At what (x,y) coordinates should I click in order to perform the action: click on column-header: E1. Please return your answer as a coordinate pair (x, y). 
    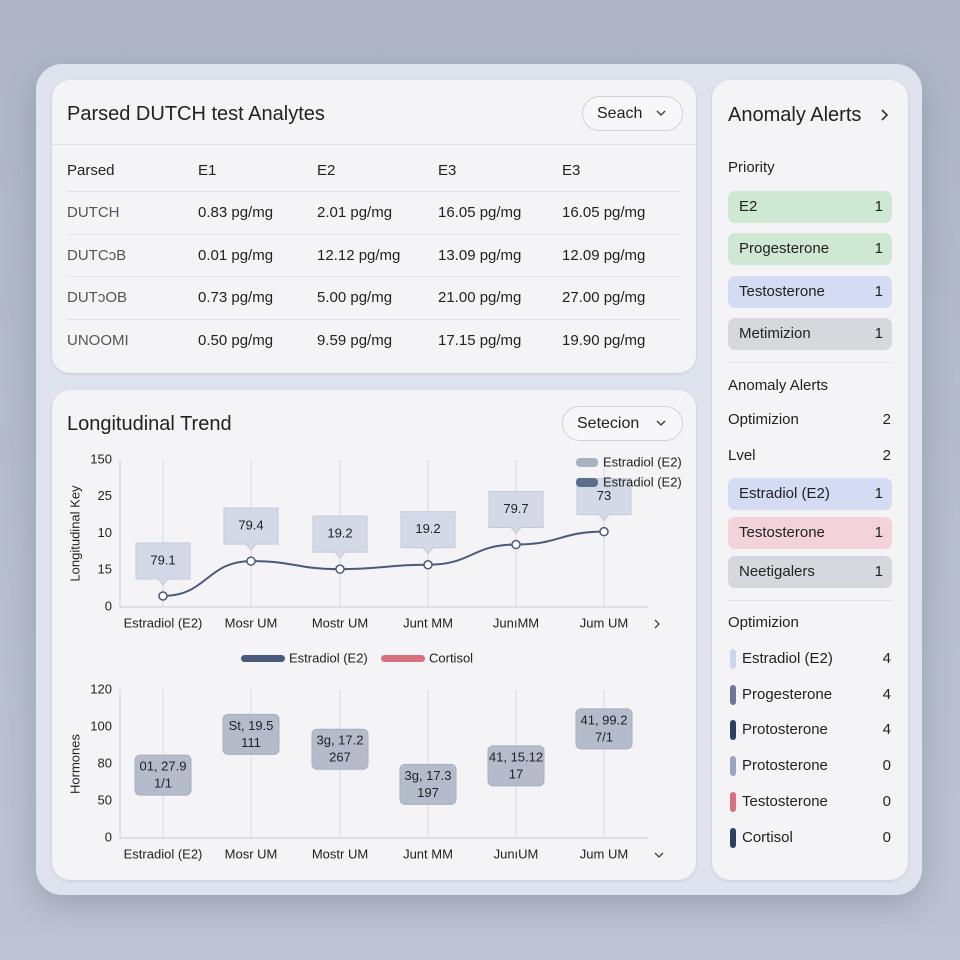
    Looking at the image, I should click on (207, 170).